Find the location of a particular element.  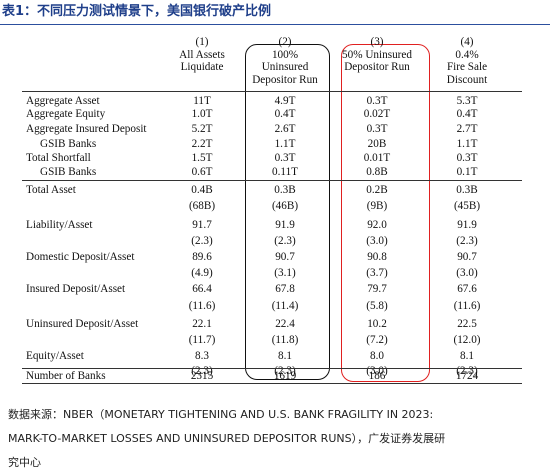

row-label: Total Asset is located at coordinates (51, 190).